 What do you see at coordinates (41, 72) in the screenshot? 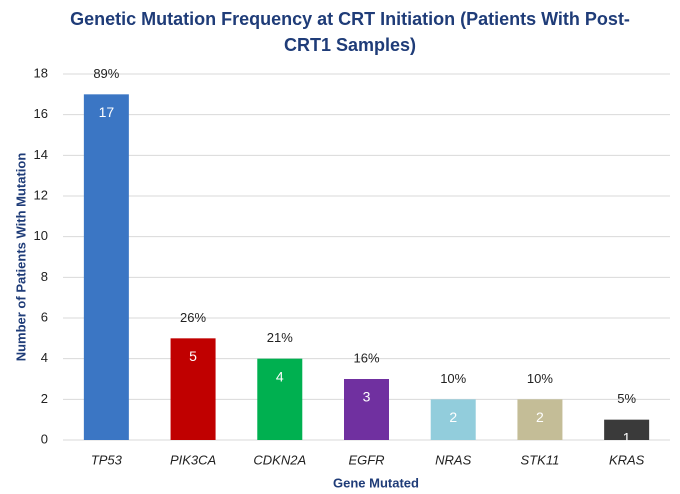
I see `y-tick-label: 18` at bounding box center [41, 72].